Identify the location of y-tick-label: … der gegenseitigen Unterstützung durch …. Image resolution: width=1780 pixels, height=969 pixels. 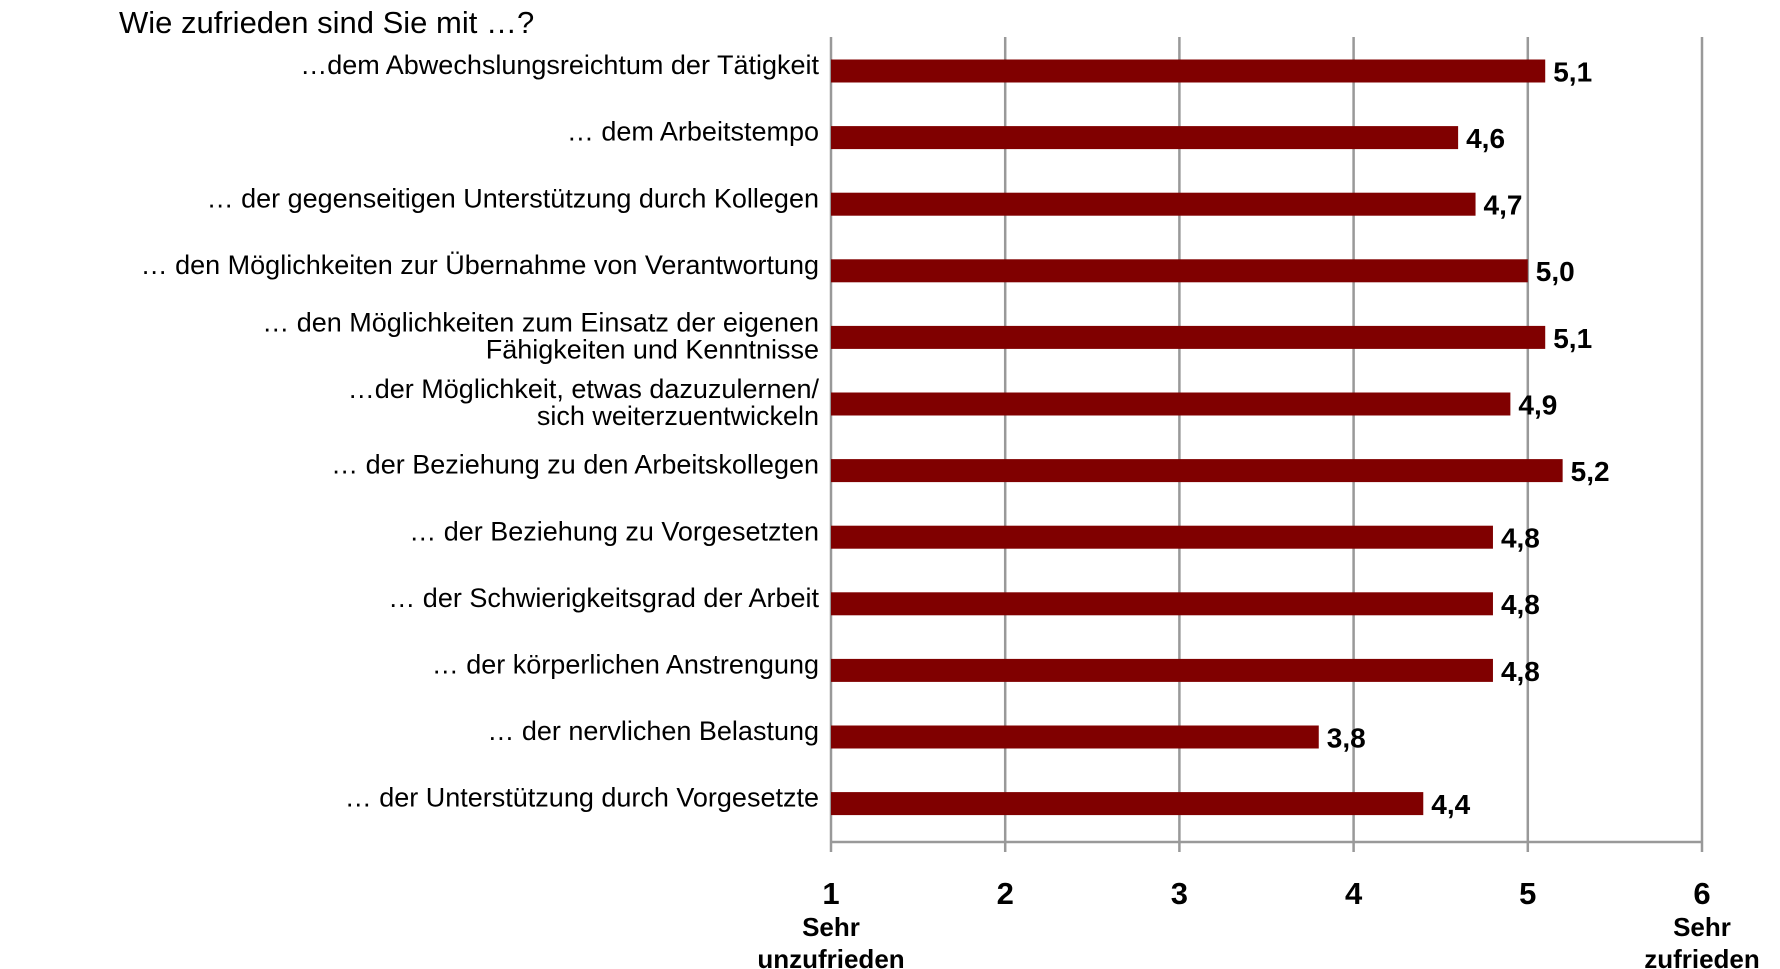
(513, 198).